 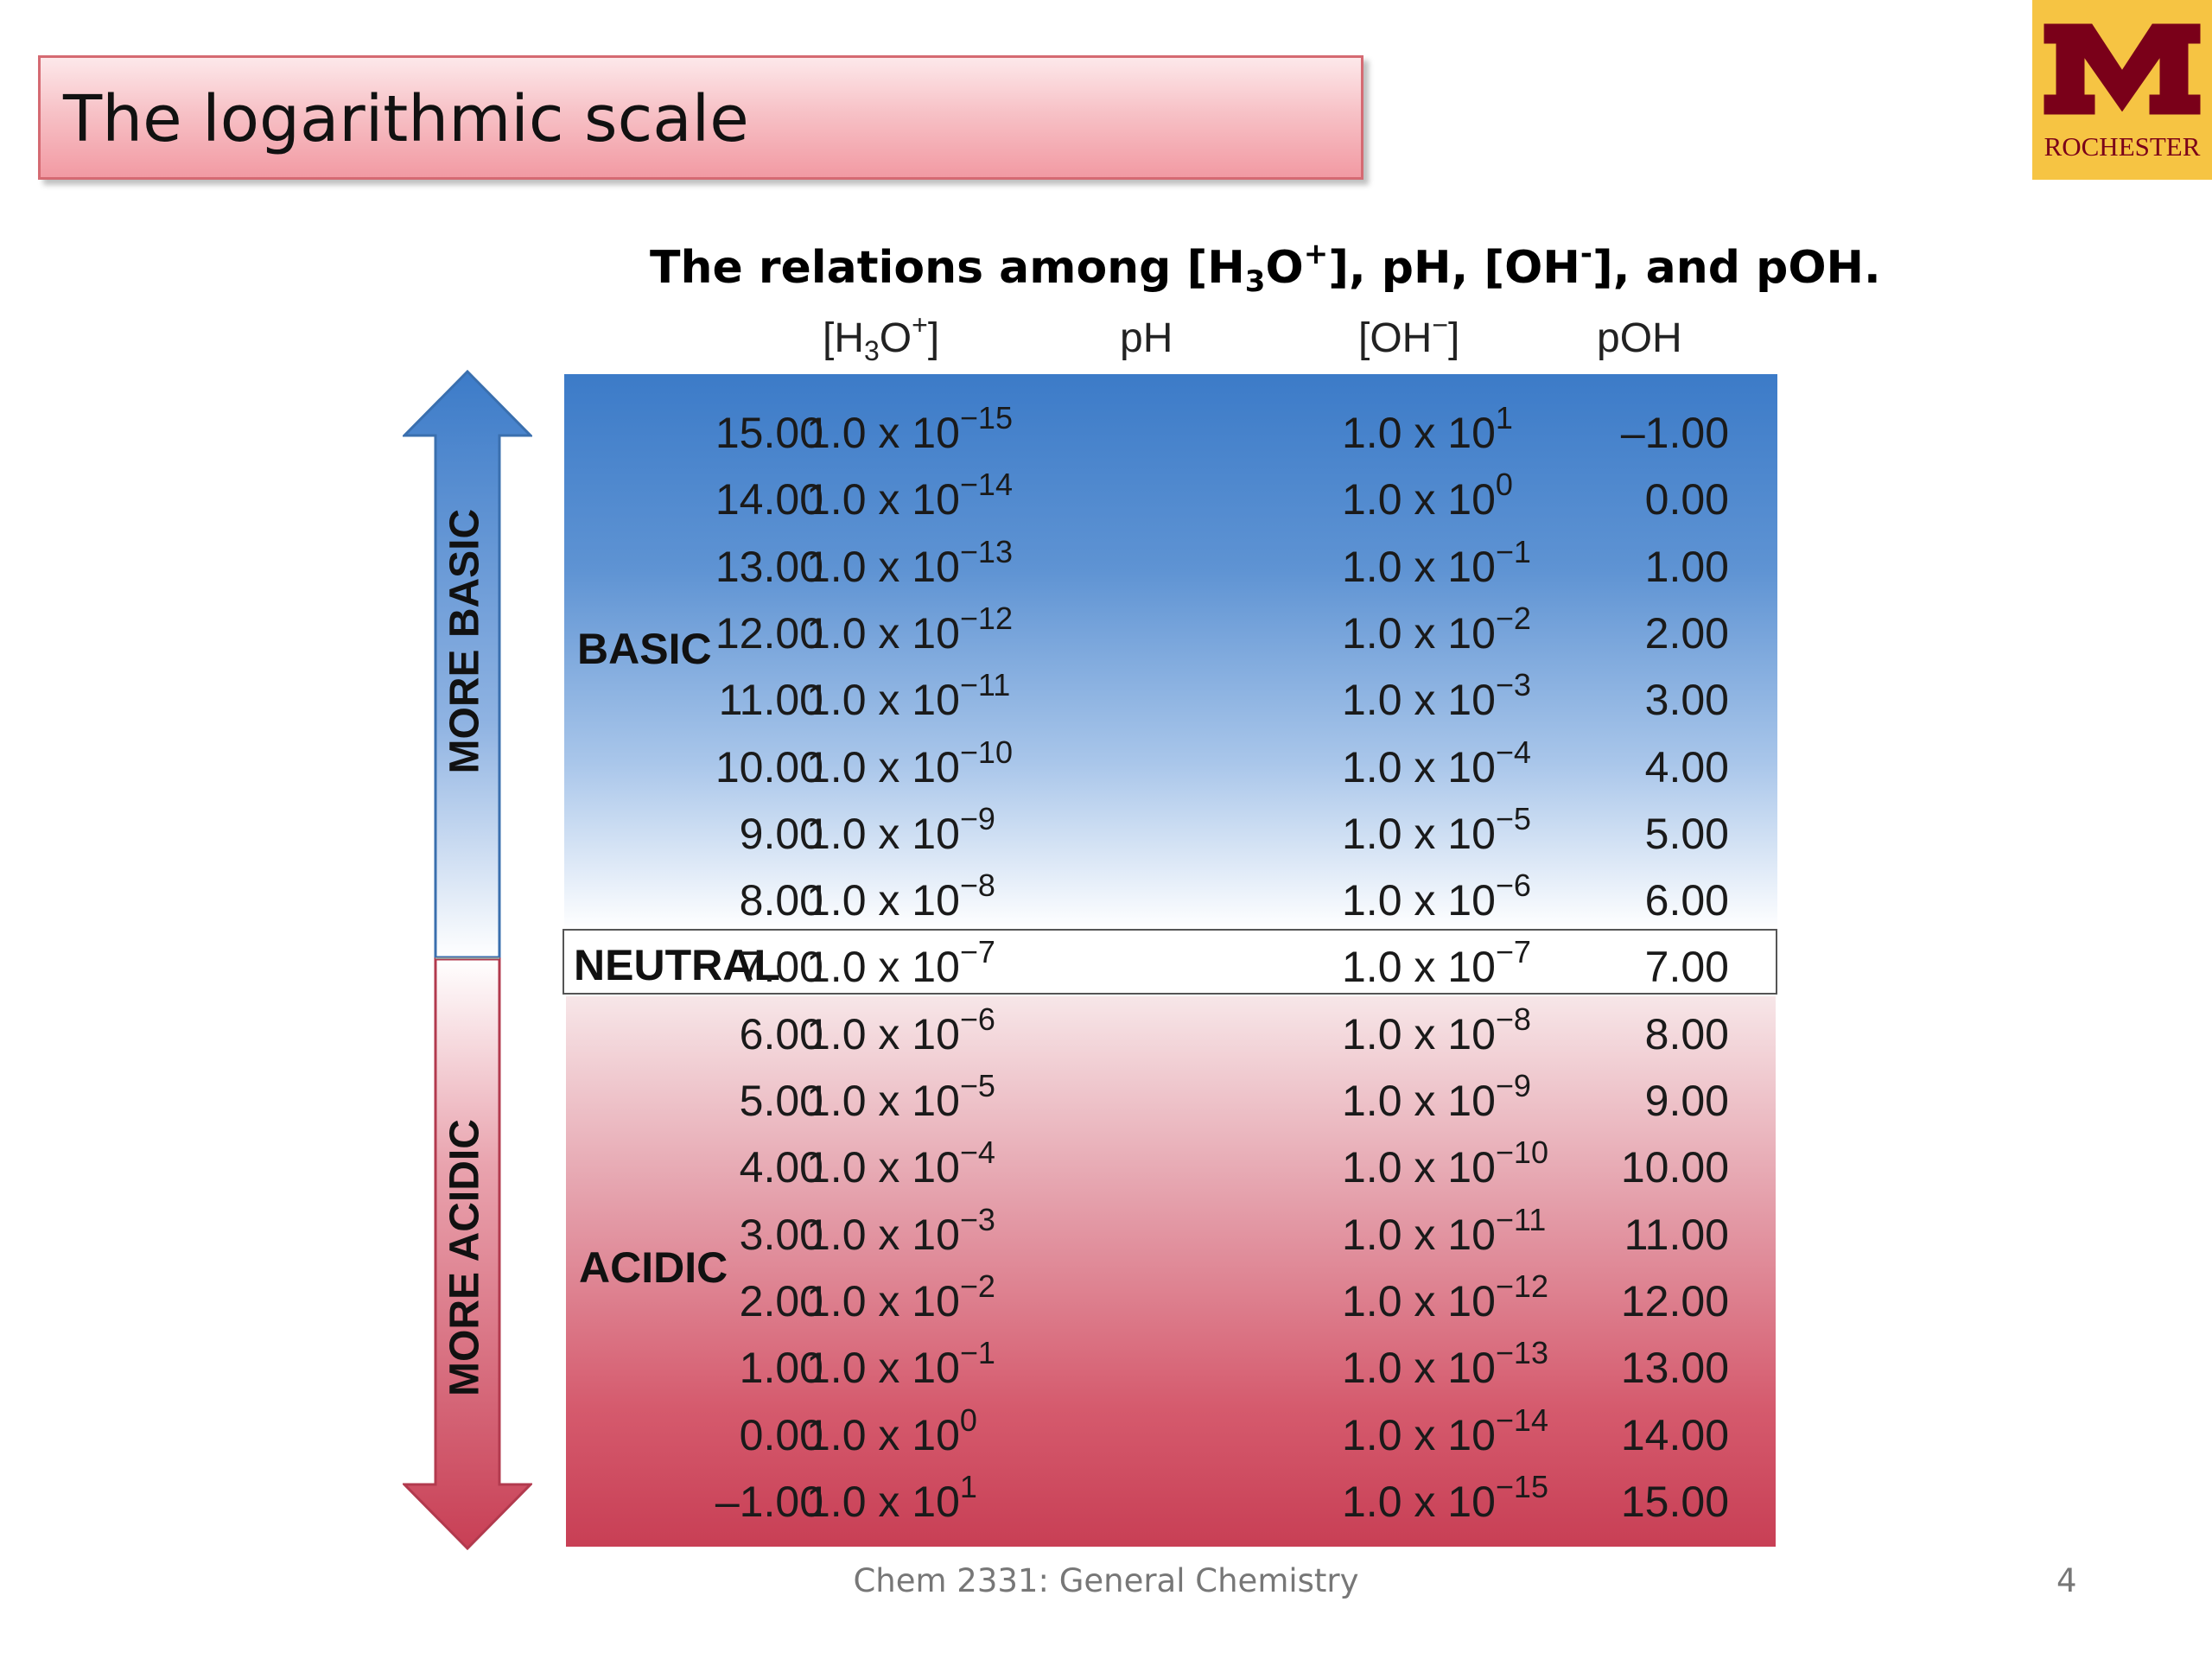 I want to click on ph-cell: 11.00, so click(x=770, y=700).